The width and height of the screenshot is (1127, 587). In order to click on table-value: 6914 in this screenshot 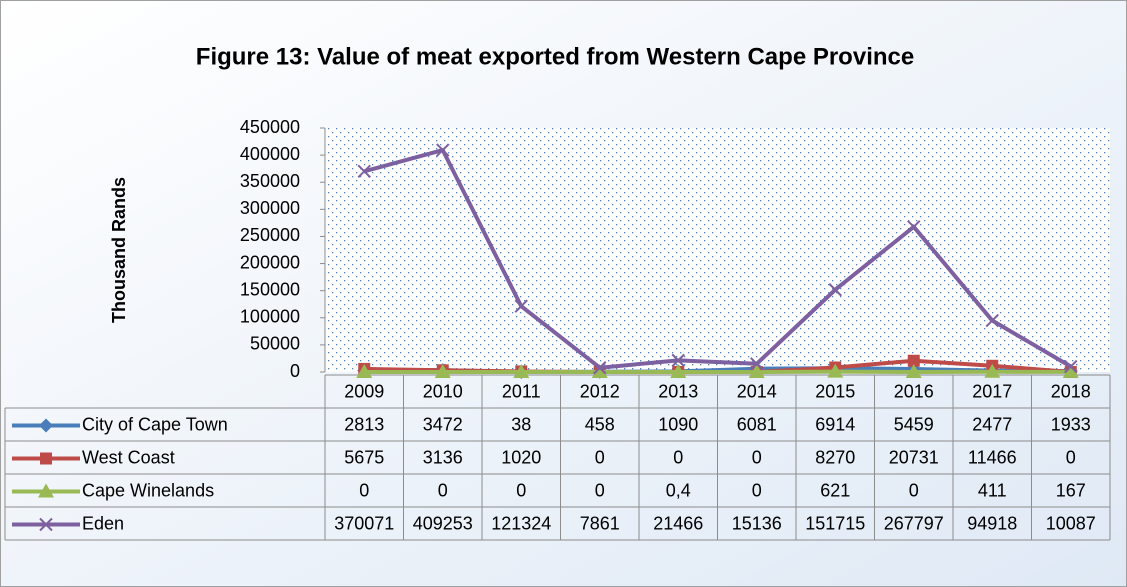, I will do `click(835, 424)`.